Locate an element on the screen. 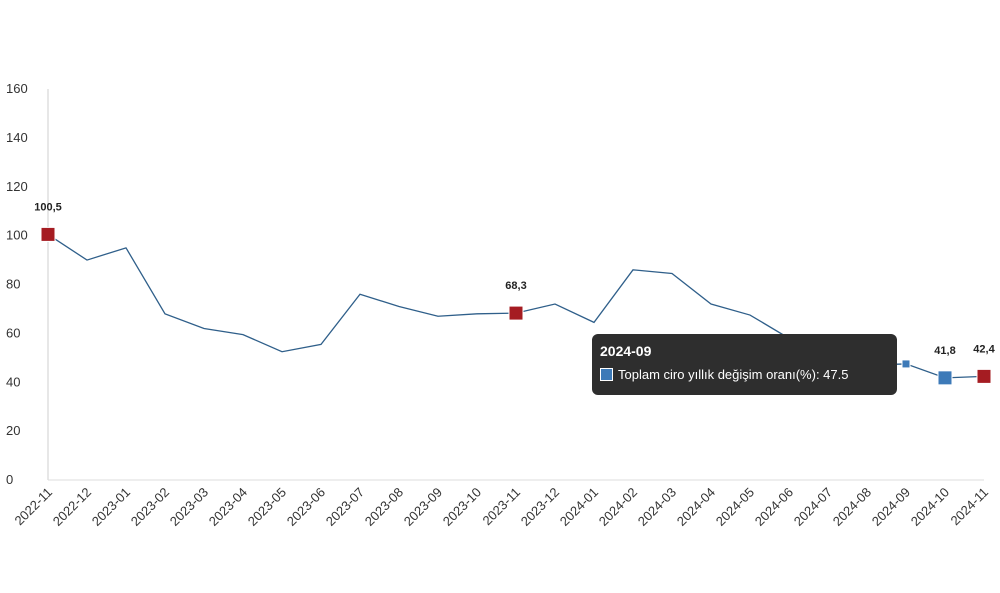 Image resolution: width=1000 pixels, height=593 pixels. x-tick-label: 2023-05 is located at coordinates (267, 507).